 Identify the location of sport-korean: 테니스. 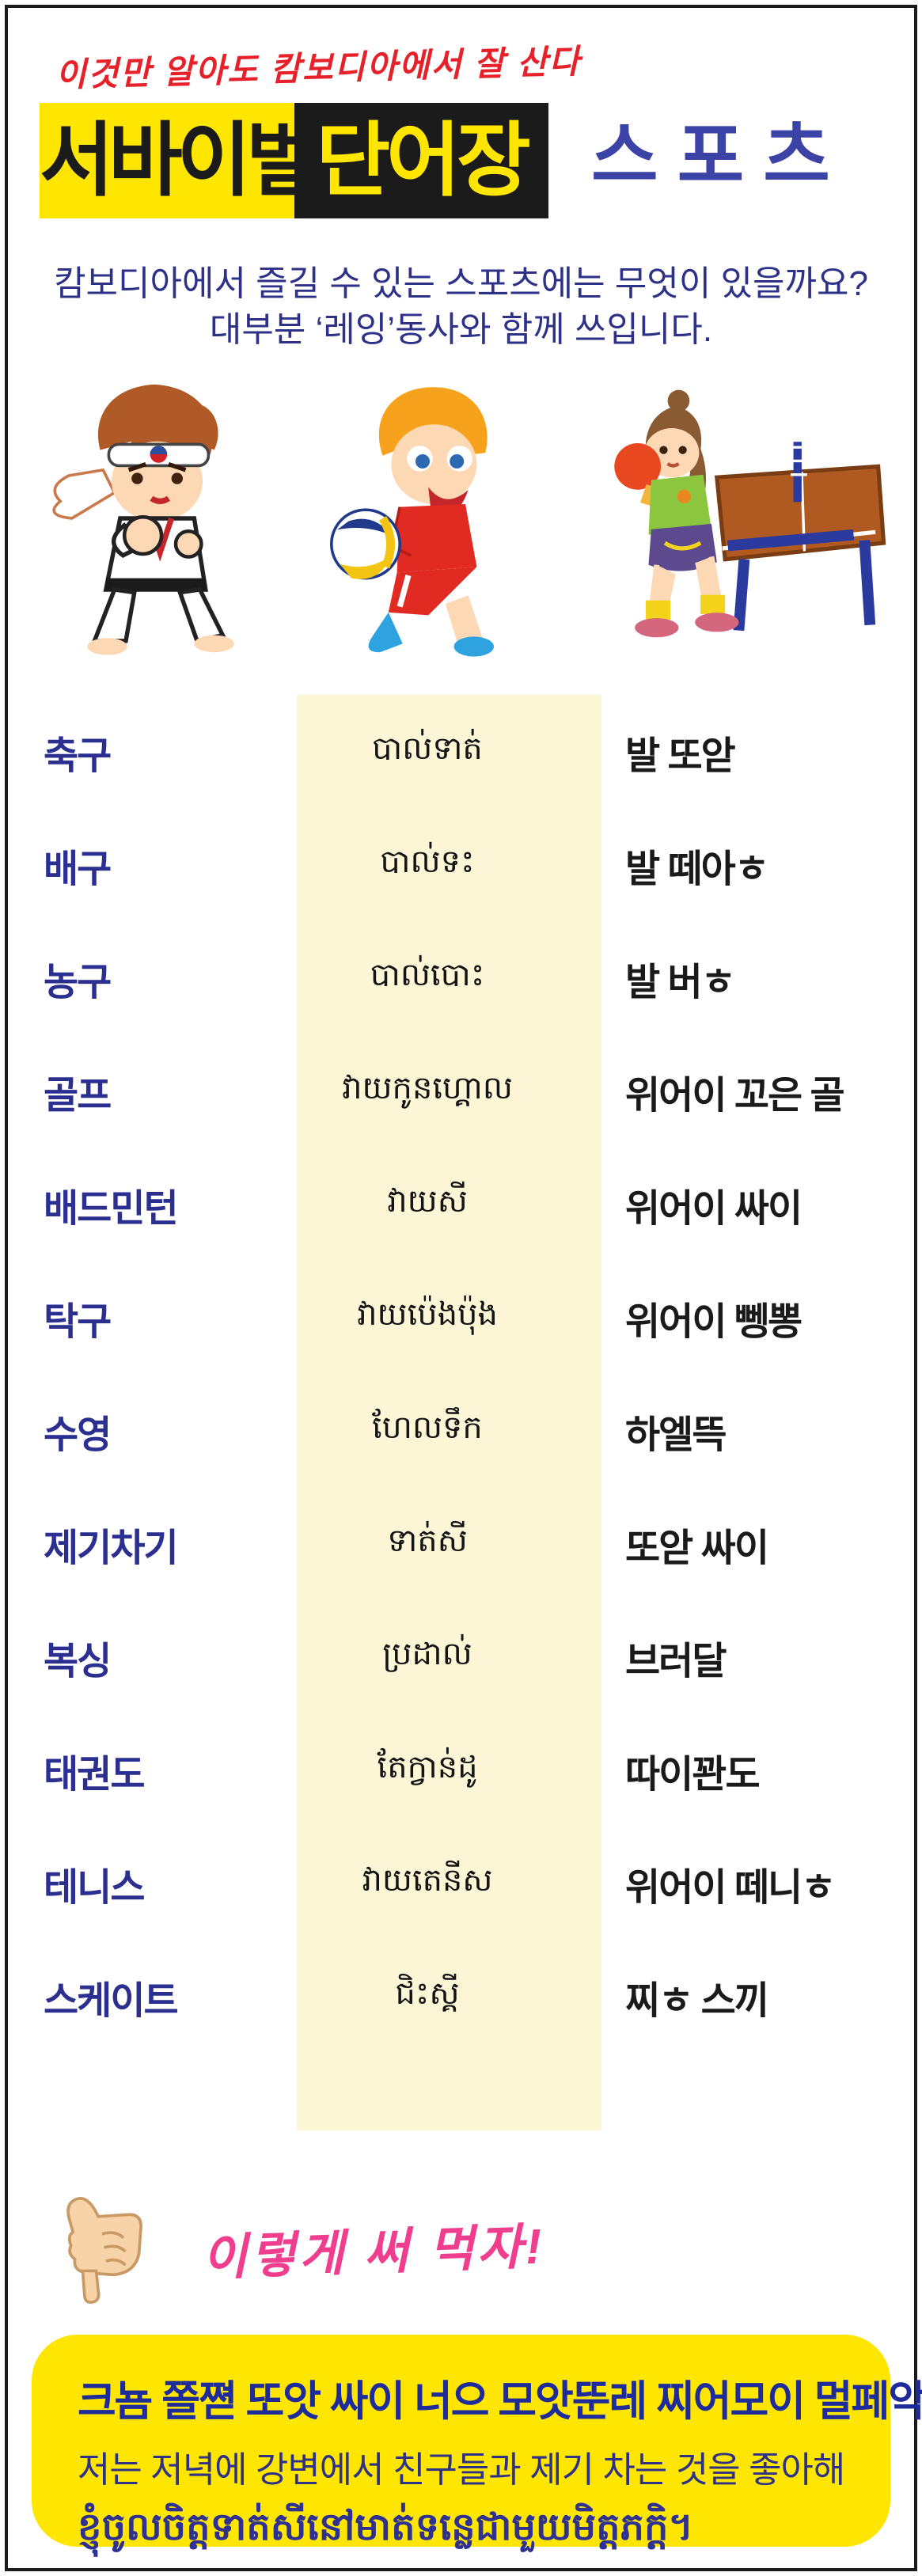
(94, 1887).